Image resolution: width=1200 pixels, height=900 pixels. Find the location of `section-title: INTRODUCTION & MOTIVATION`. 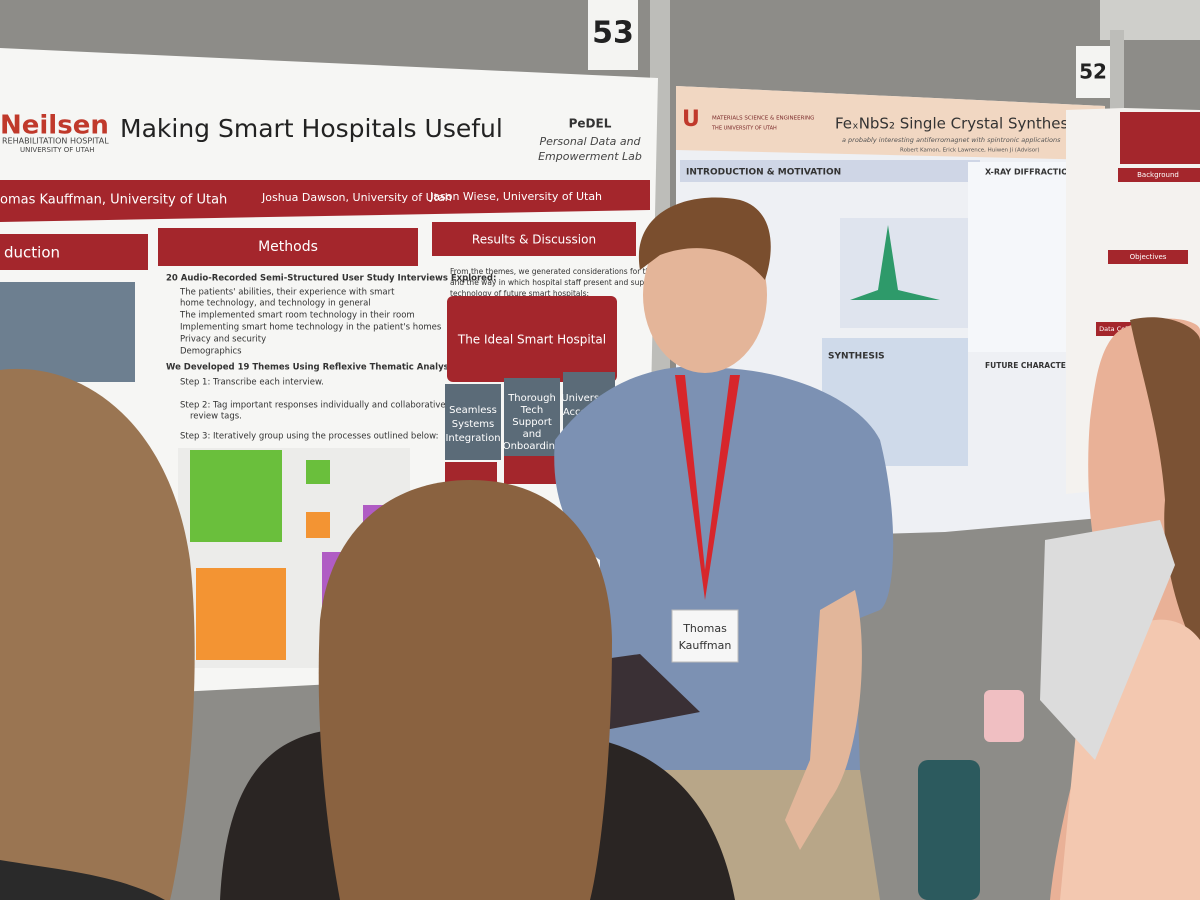

section-title: INTRODUCTION & MOTIVATION is located at coordinates (763, 173).